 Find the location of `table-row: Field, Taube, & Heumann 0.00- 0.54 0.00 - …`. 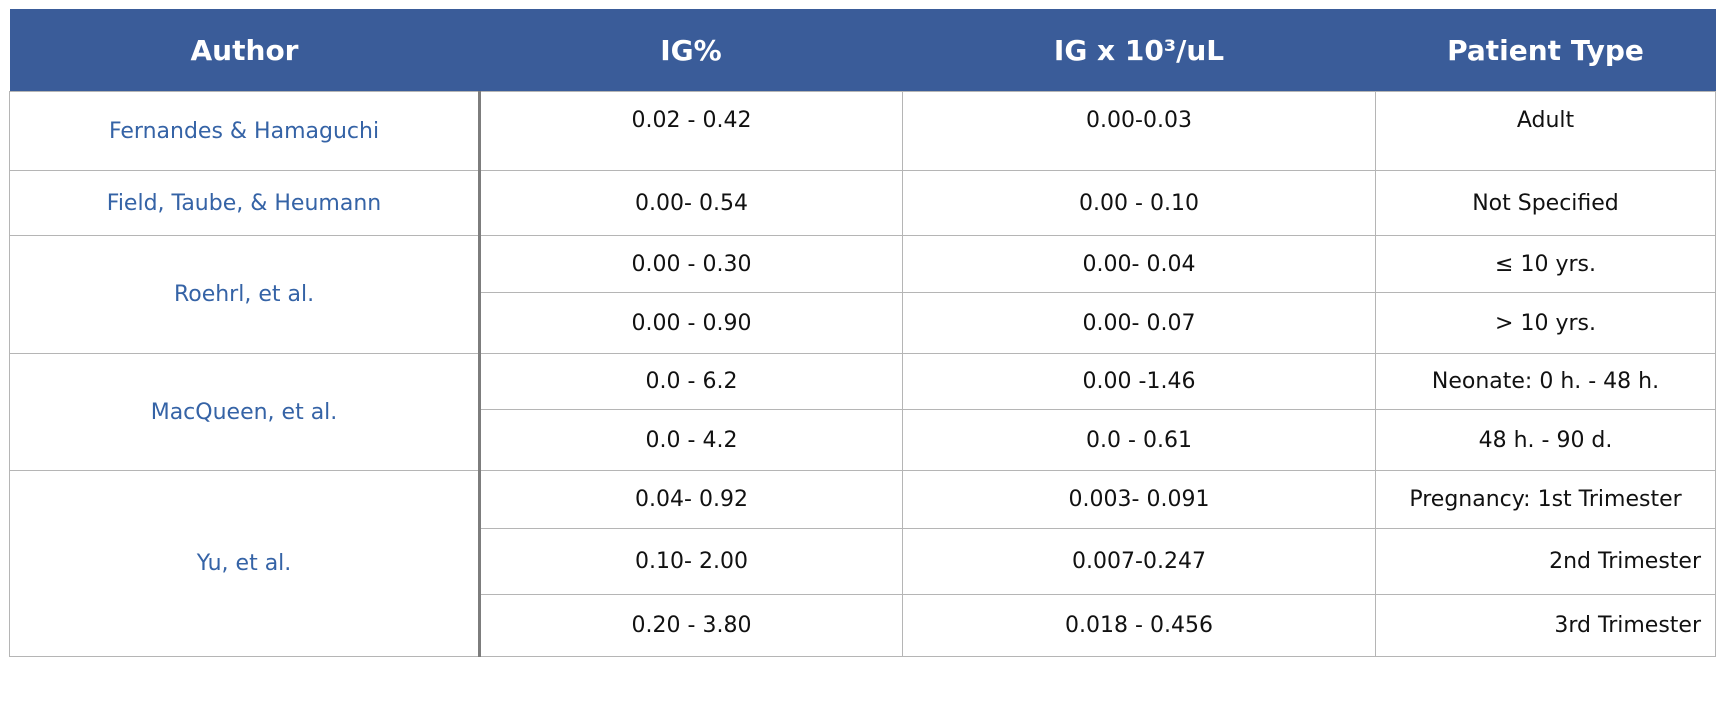

table-row: Field, Taube, & Heumann 0.00- 0.54 0.00 - … is located at coordinates (862, 203).